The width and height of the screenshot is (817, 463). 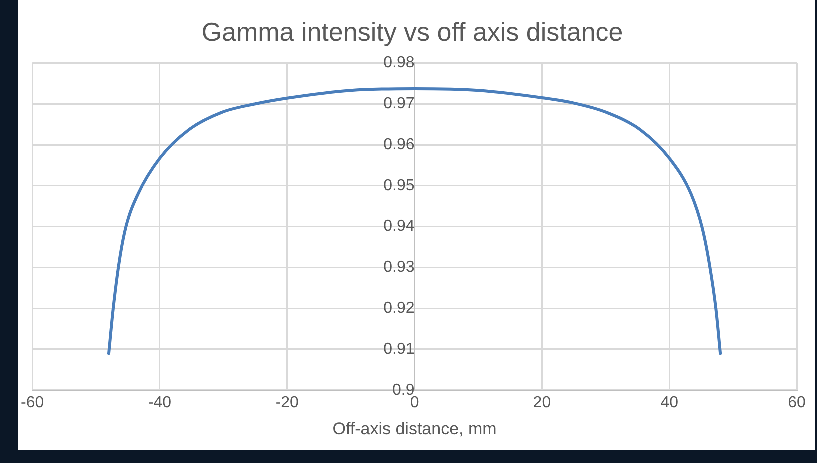 What do you see at coordinates (160, 403) in the screenshot?
I see `x-tick-label: -40` at bounding box center [160, 403].